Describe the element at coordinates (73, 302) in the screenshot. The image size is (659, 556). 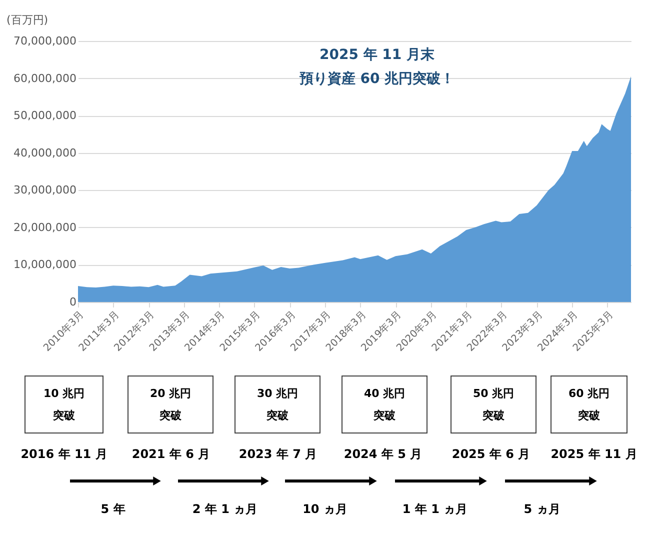
I see `y-tick-label: 0` at that location.